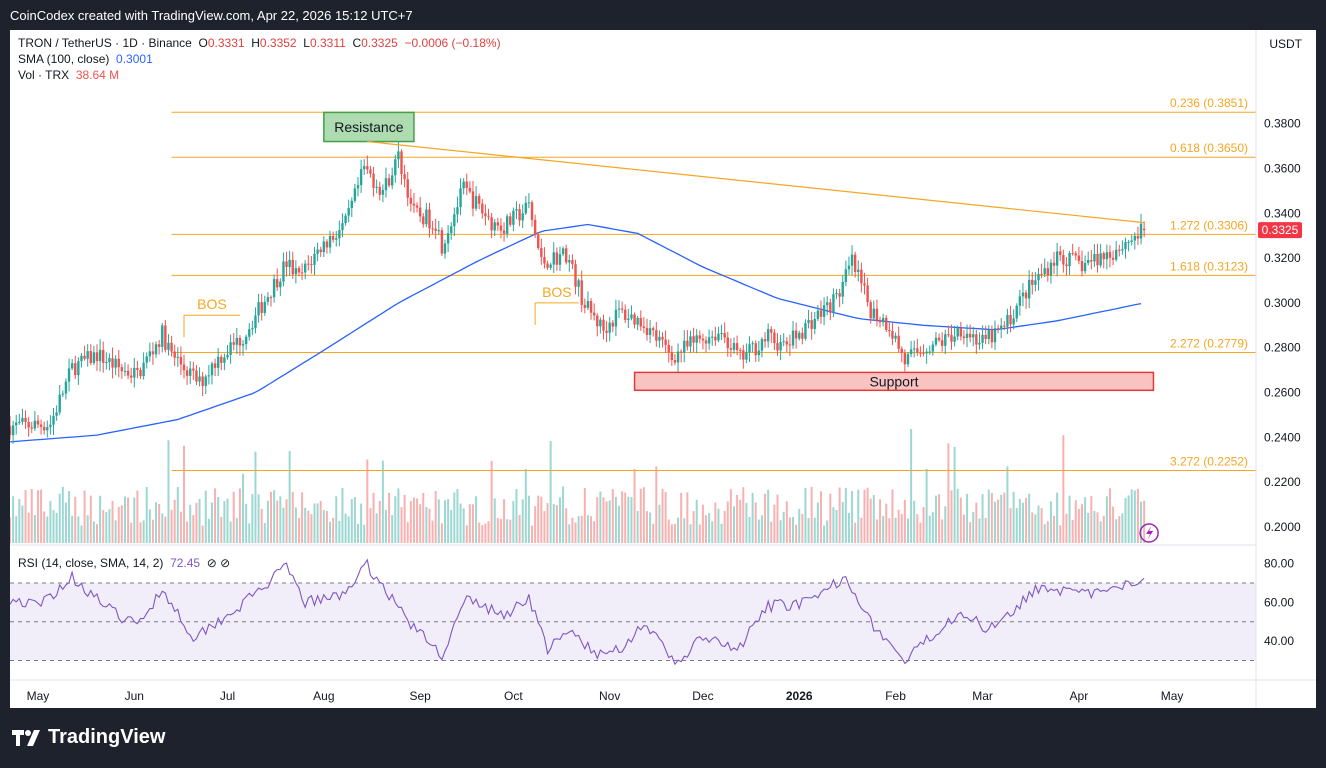 The width and height of the screenshot is (1326, 768). Describe the element at coordinates (64, 59) in the screenshot. I see `sma-label: SMA (100, close)` at that location.